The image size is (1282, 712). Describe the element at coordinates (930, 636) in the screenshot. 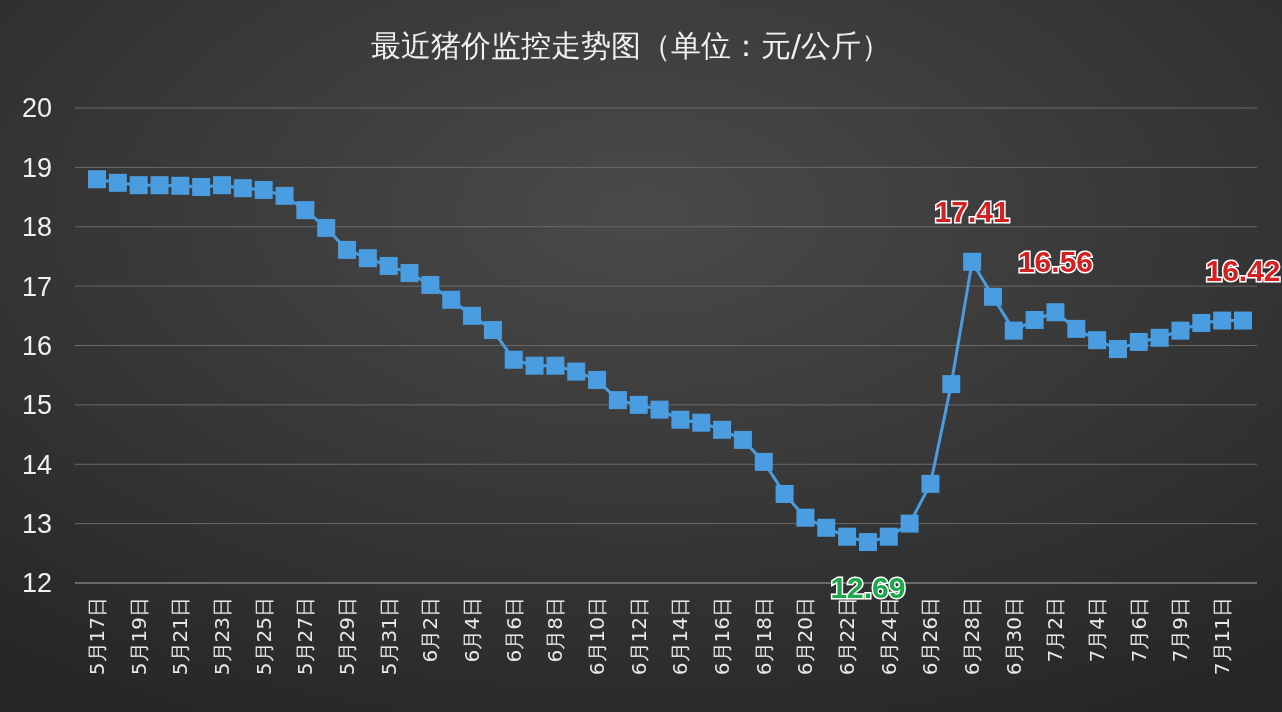

I see `x-tick-label: 6月26日` at that location.